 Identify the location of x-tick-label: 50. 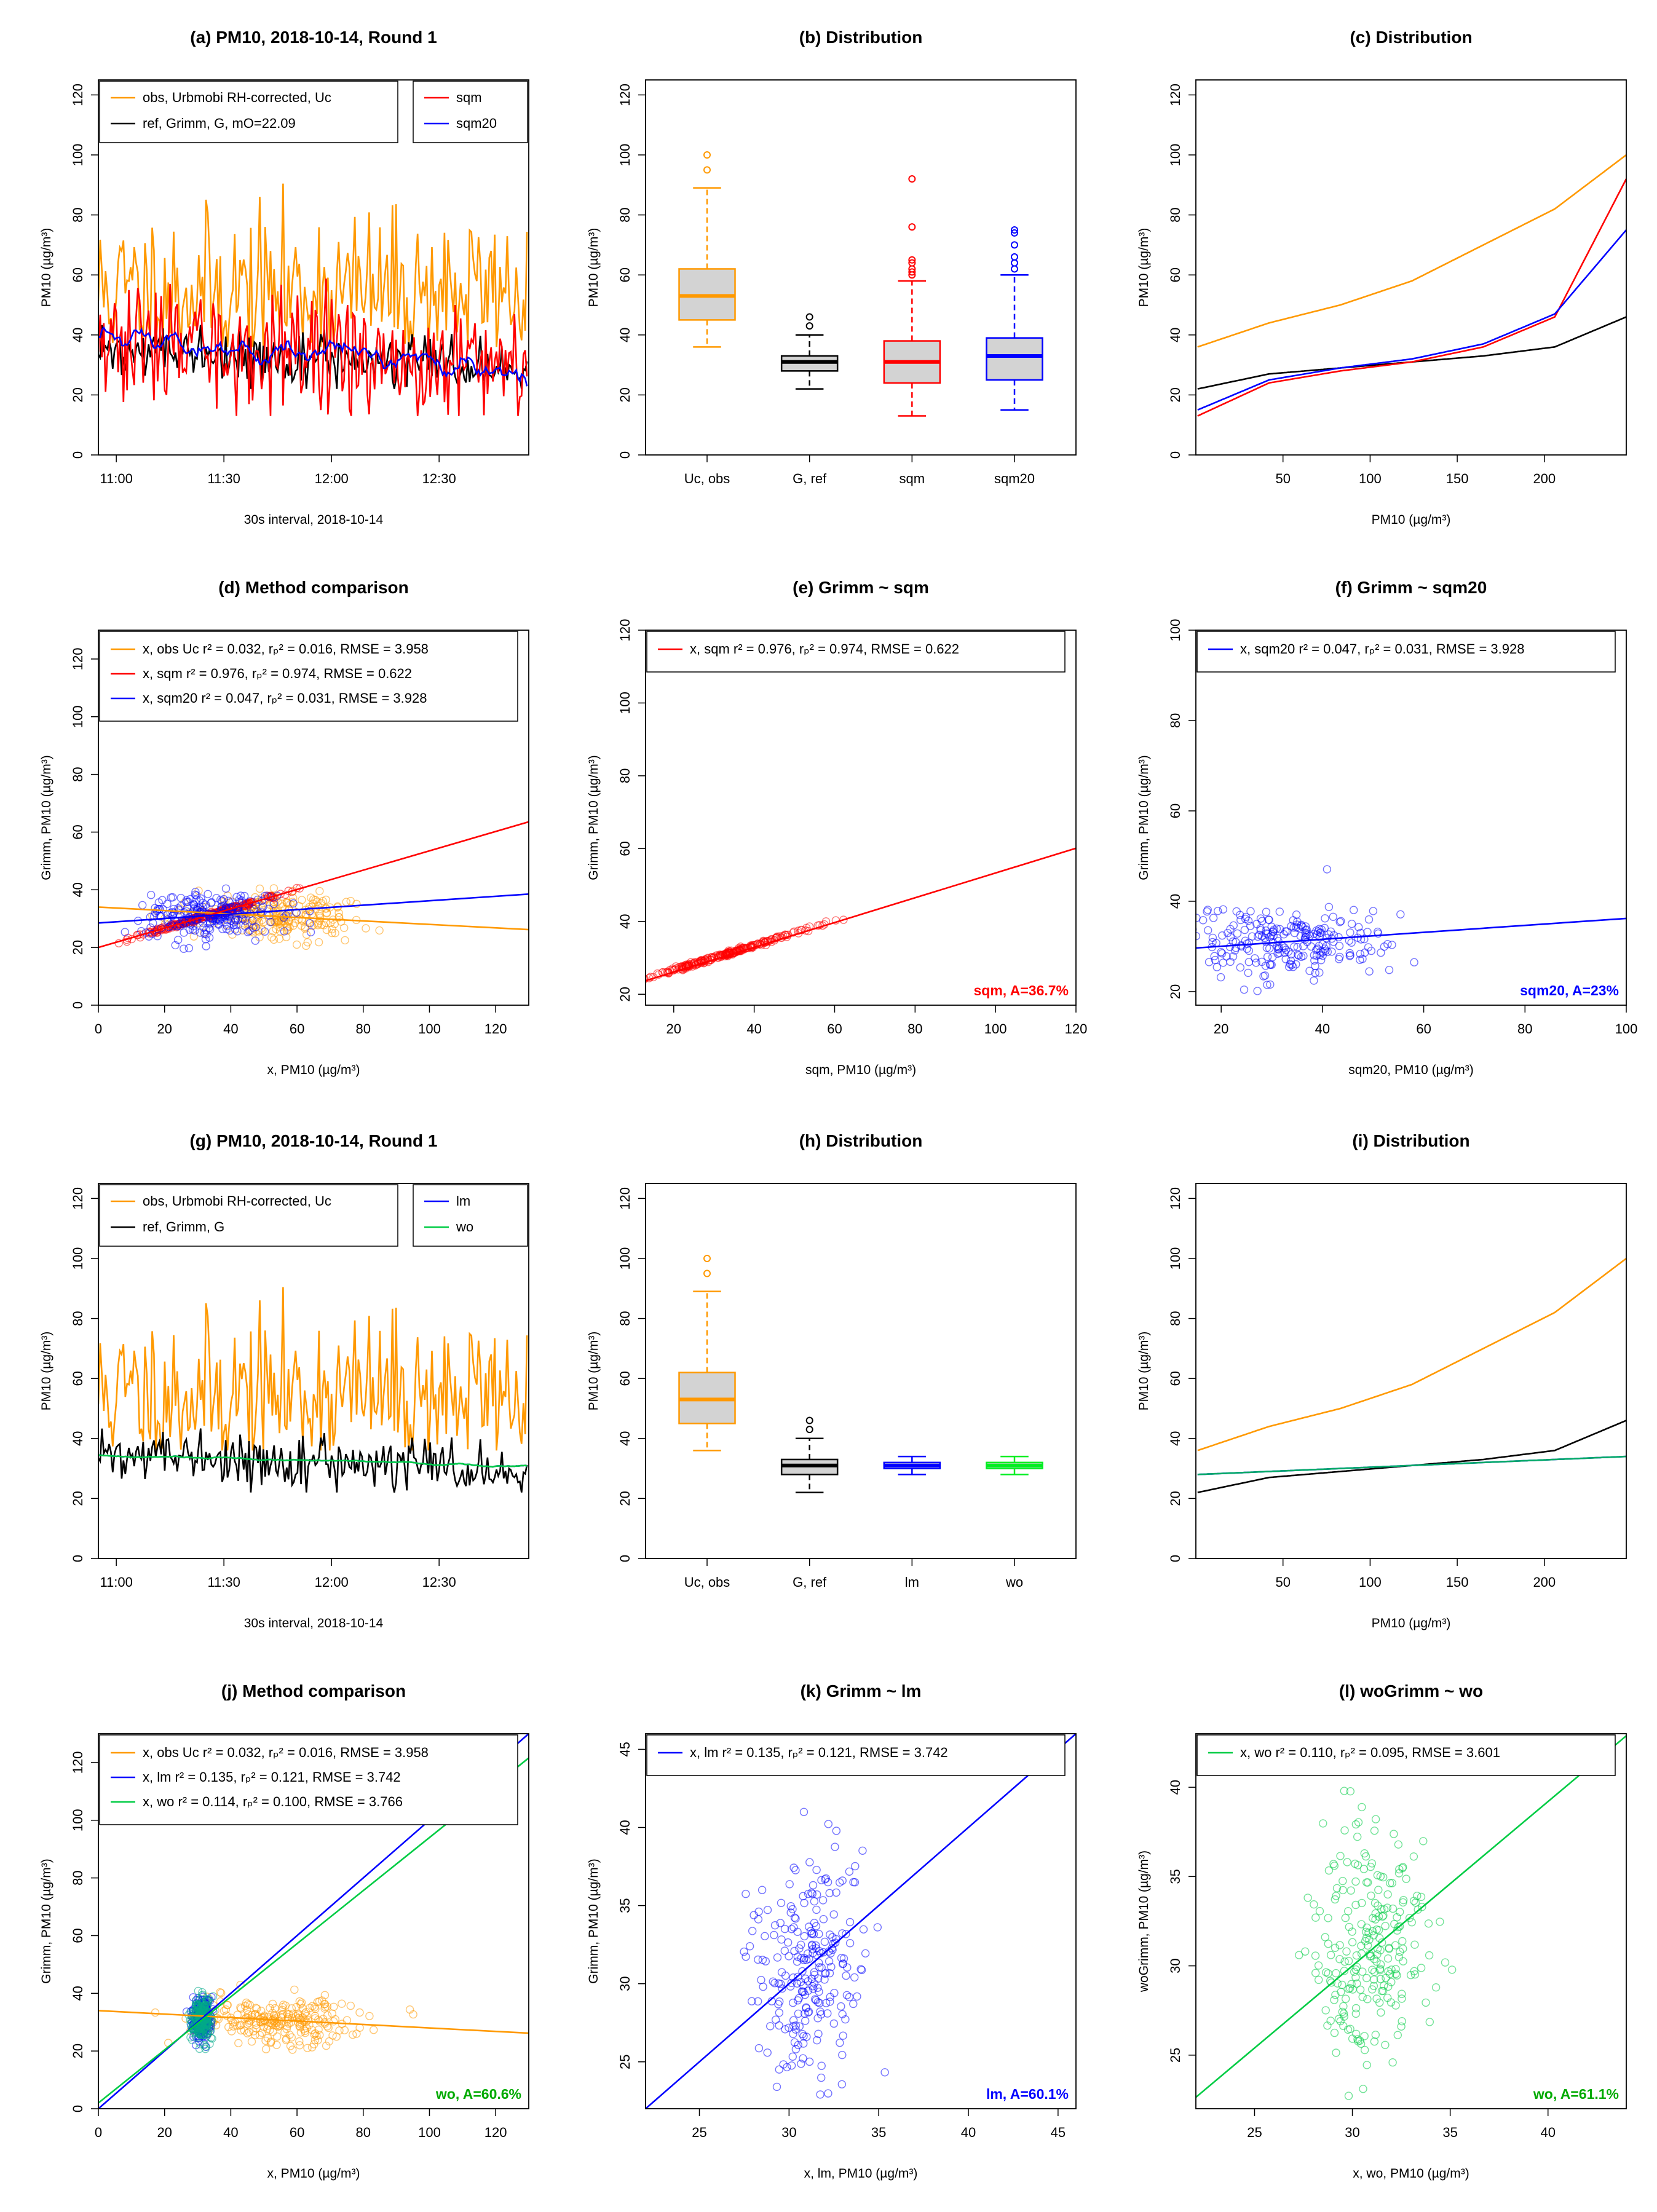
(1282, 1582).